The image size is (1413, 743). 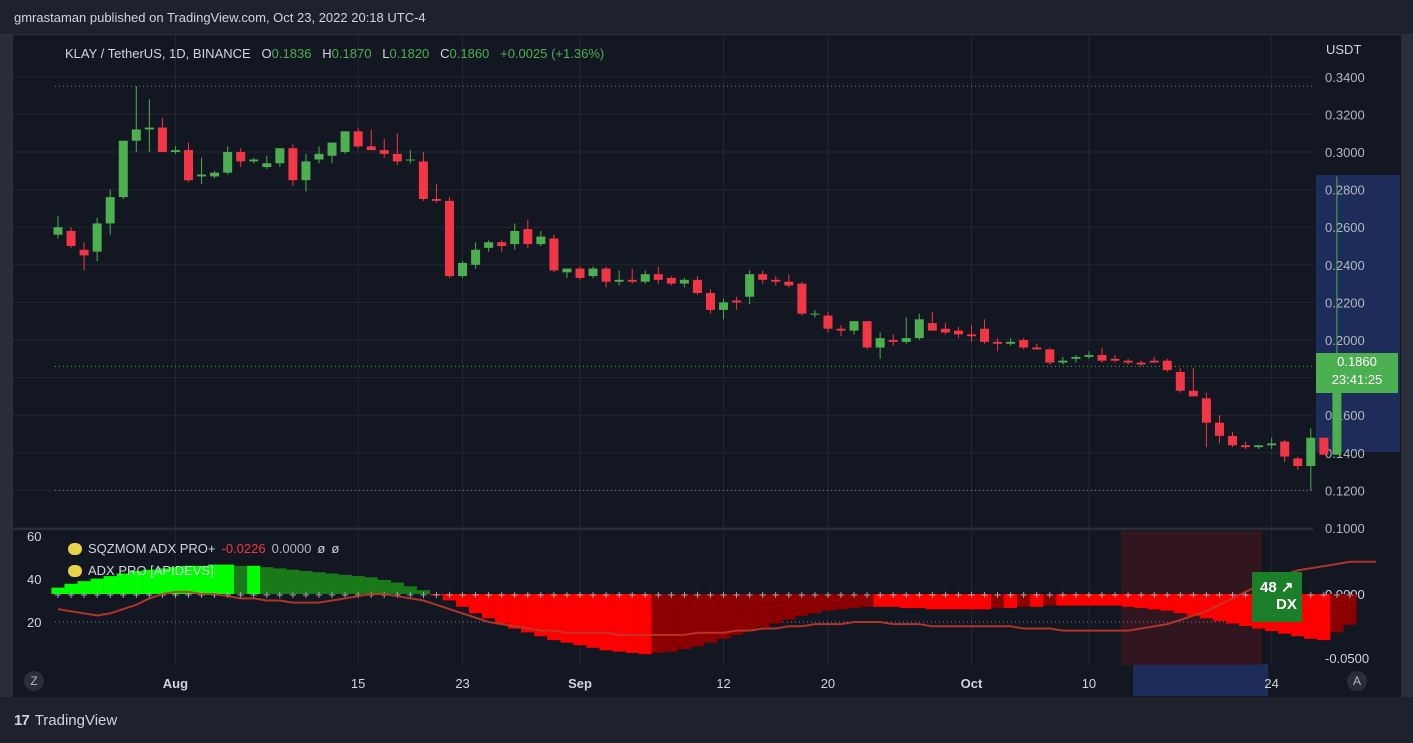 What do you see at coordinates (1357, 379) in the screenshot?
I see `bar-countdown: 23:41:25` at bounding box center [1357, 379].